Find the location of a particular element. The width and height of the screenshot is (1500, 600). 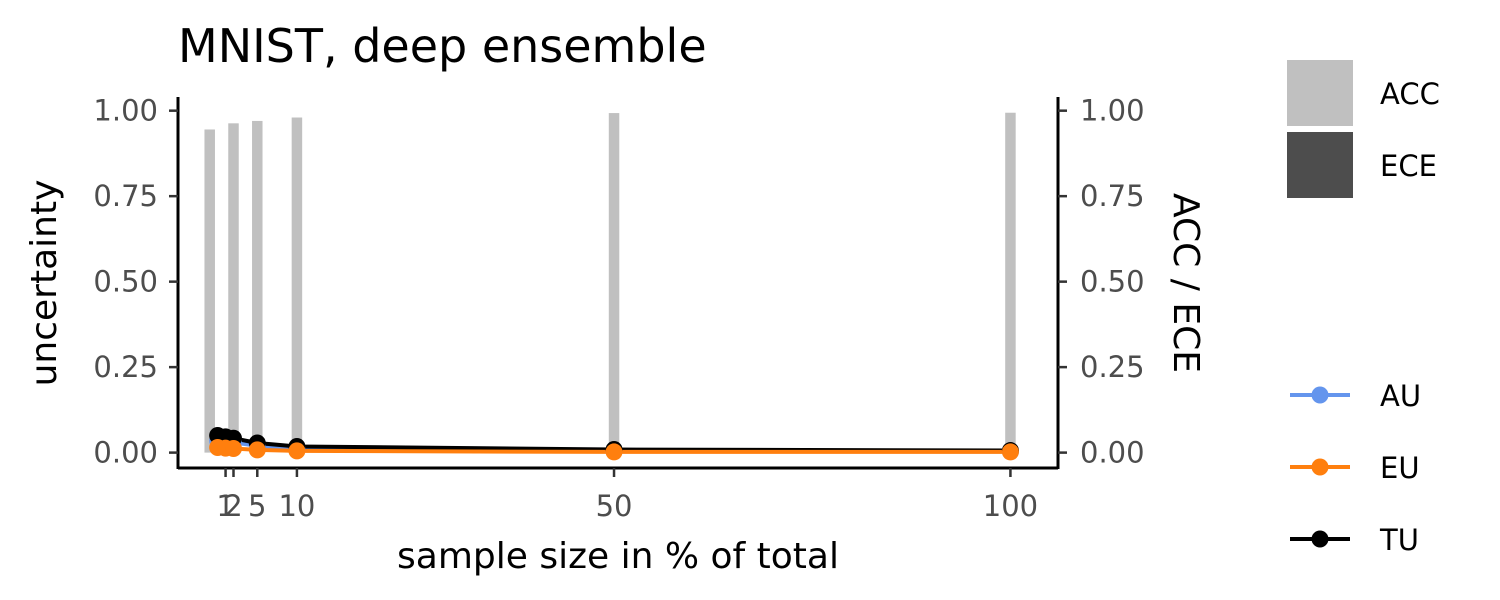

chart-title: MNIST, deep ensemble is located at coordinates (442, 46).